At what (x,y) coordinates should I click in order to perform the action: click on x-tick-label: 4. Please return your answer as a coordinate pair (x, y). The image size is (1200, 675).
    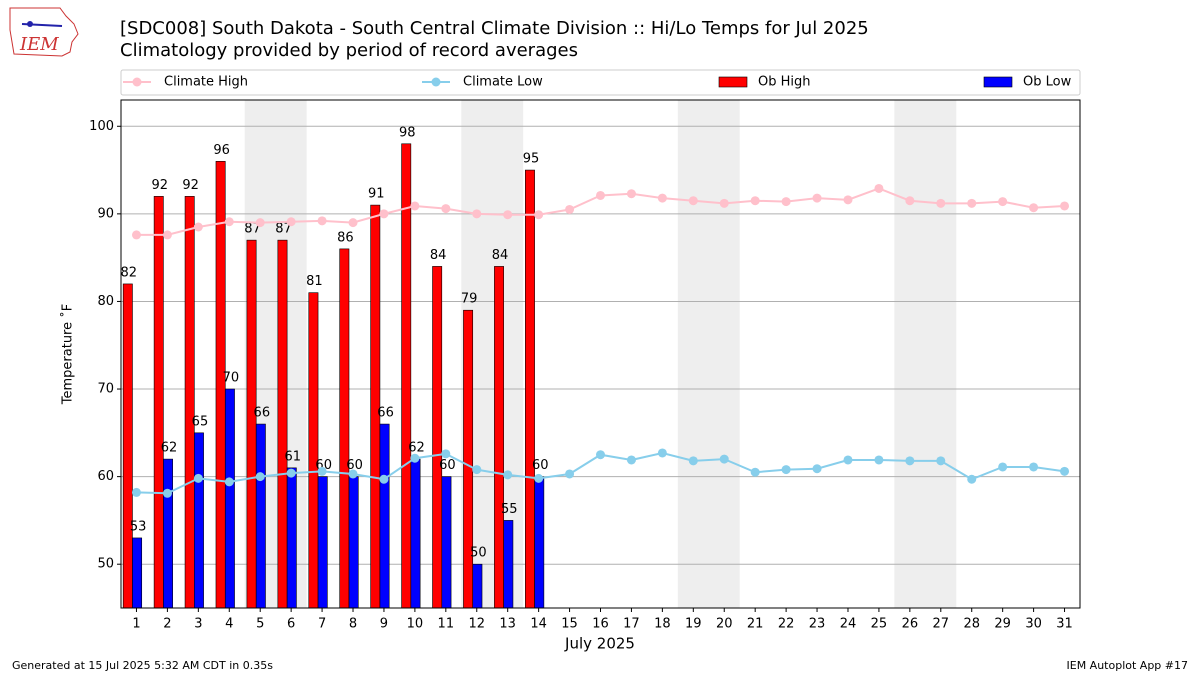
    Looking at the image, I should click on (229, 624).